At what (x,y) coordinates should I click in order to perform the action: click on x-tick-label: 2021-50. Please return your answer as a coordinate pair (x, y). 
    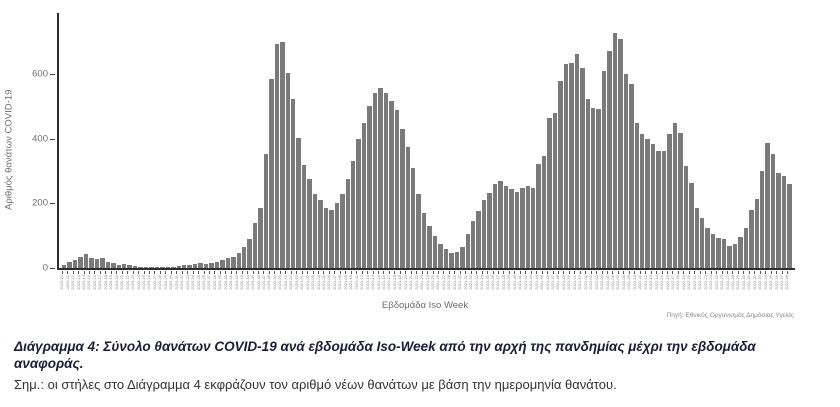
    Looking at the image, I should click on (569, 282).